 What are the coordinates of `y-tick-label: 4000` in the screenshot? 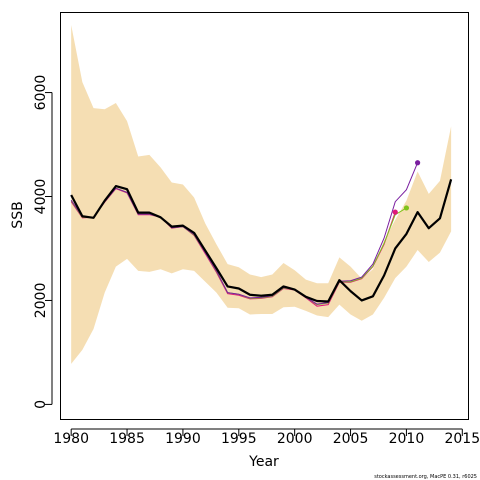 It's located at (41, 197).